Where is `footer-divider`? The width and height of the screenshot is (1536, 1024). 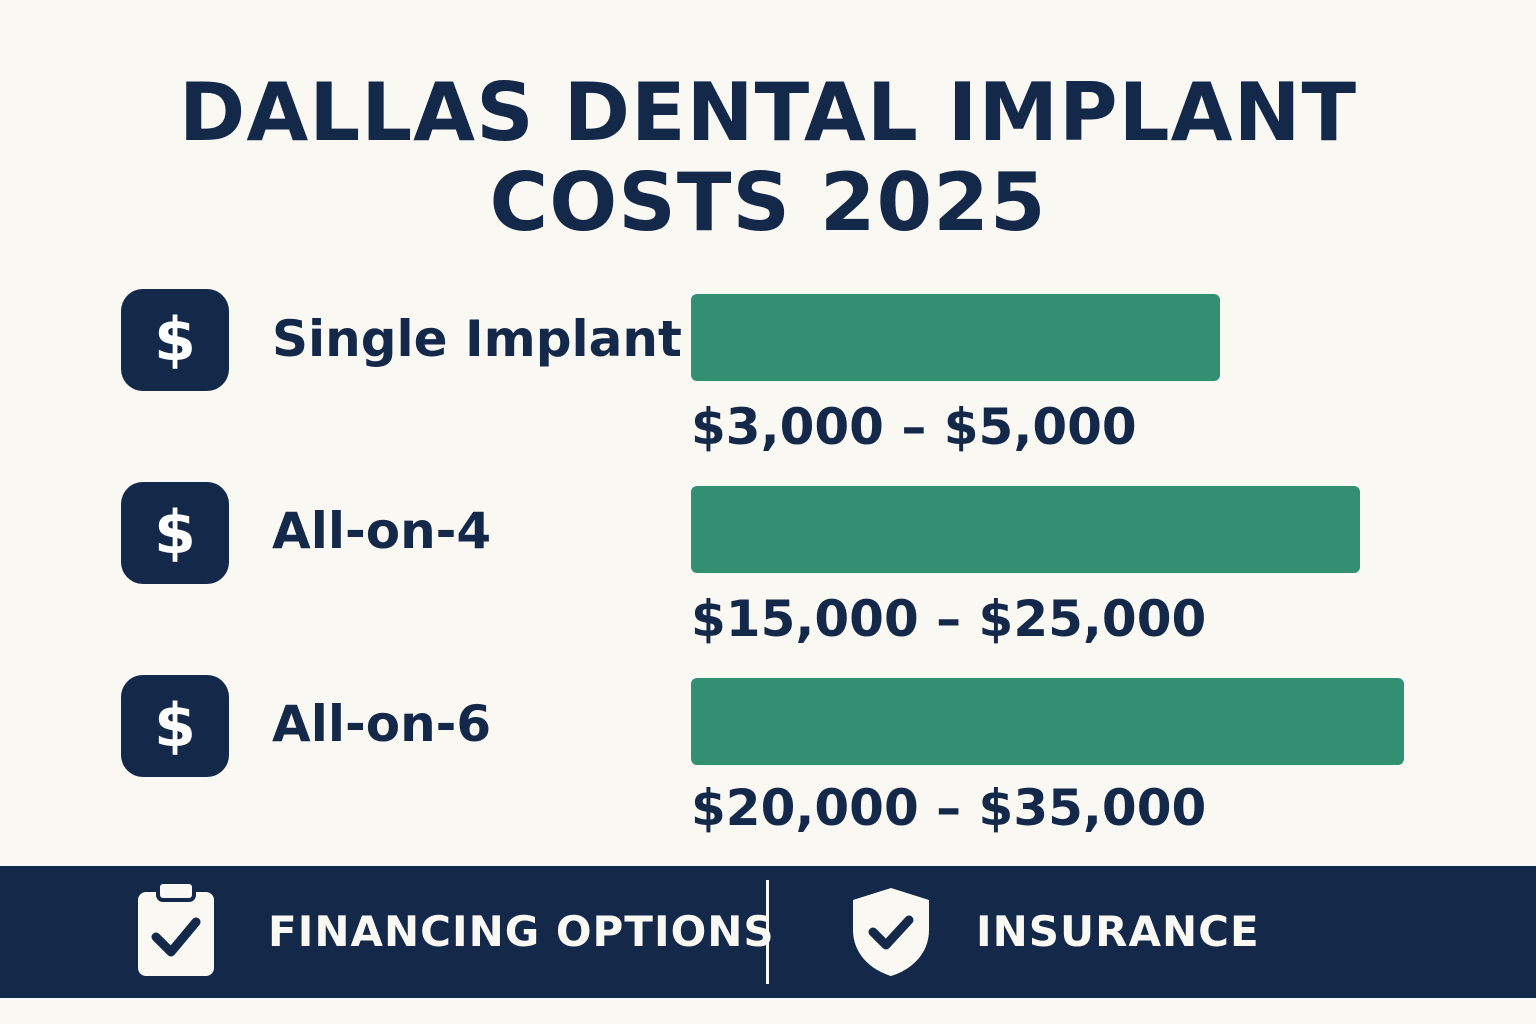 footer-divider is located at coordinates (767, 932).